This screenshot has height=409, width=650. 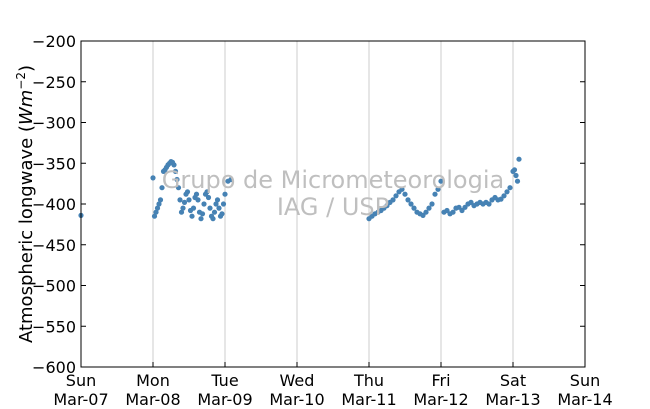 I want to click on scatter-series, so click(x=300, y=189).